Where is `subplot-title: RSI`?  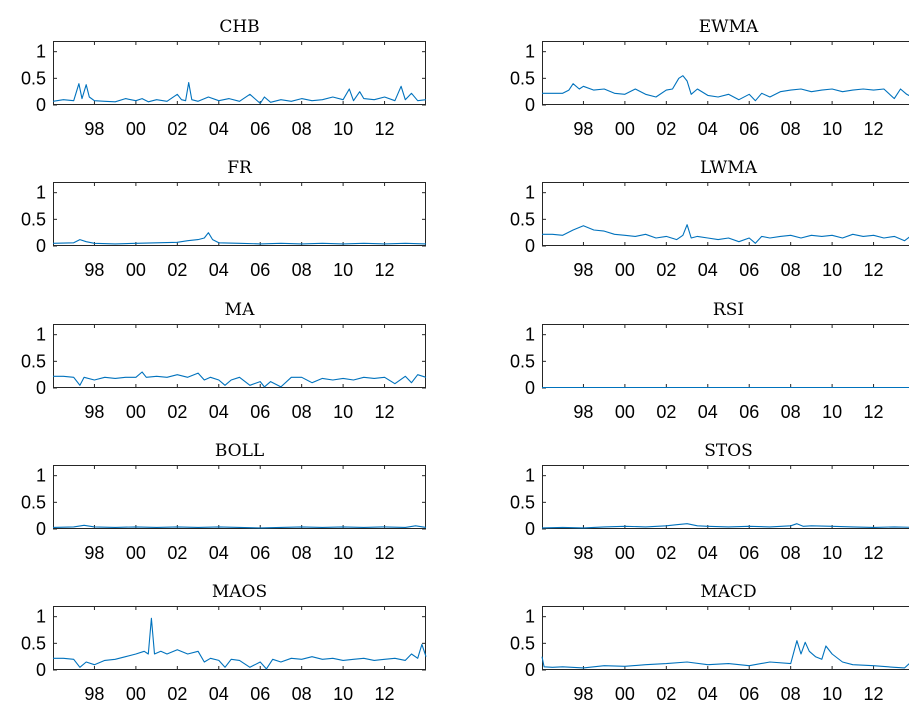 subplot-title: RSI is located at coordinates (728, 310).